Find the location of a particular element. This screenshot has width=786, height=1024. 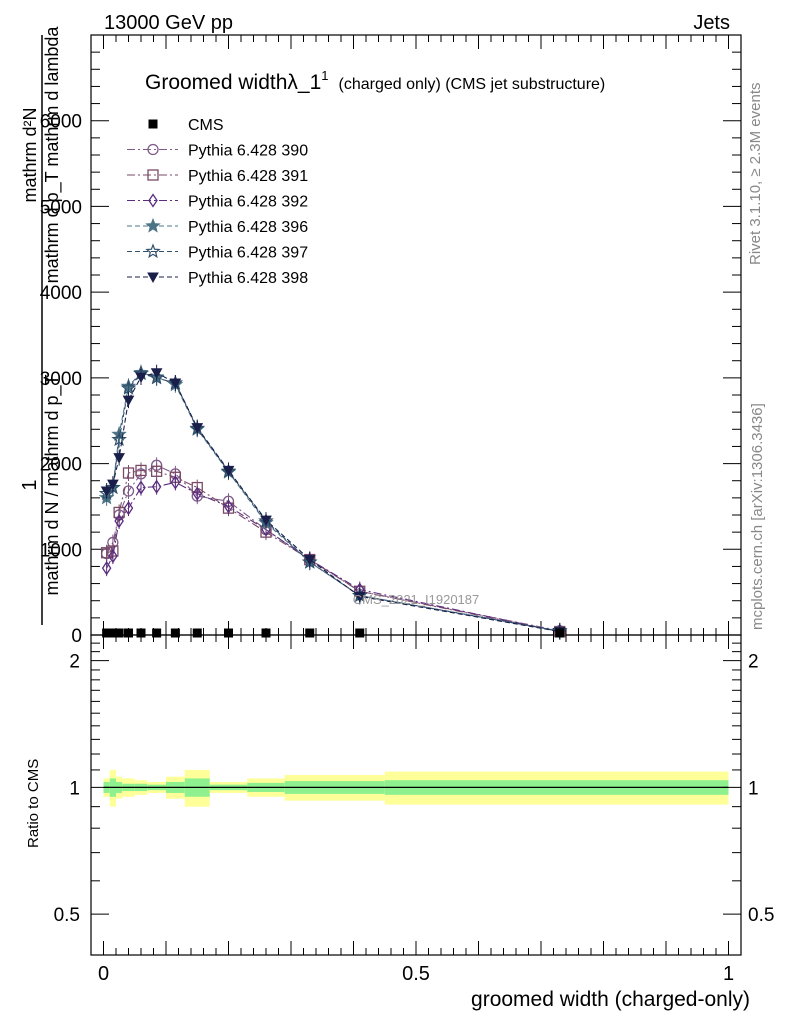

x-tick-label: 0.5 is located at coordinates (416, 974).